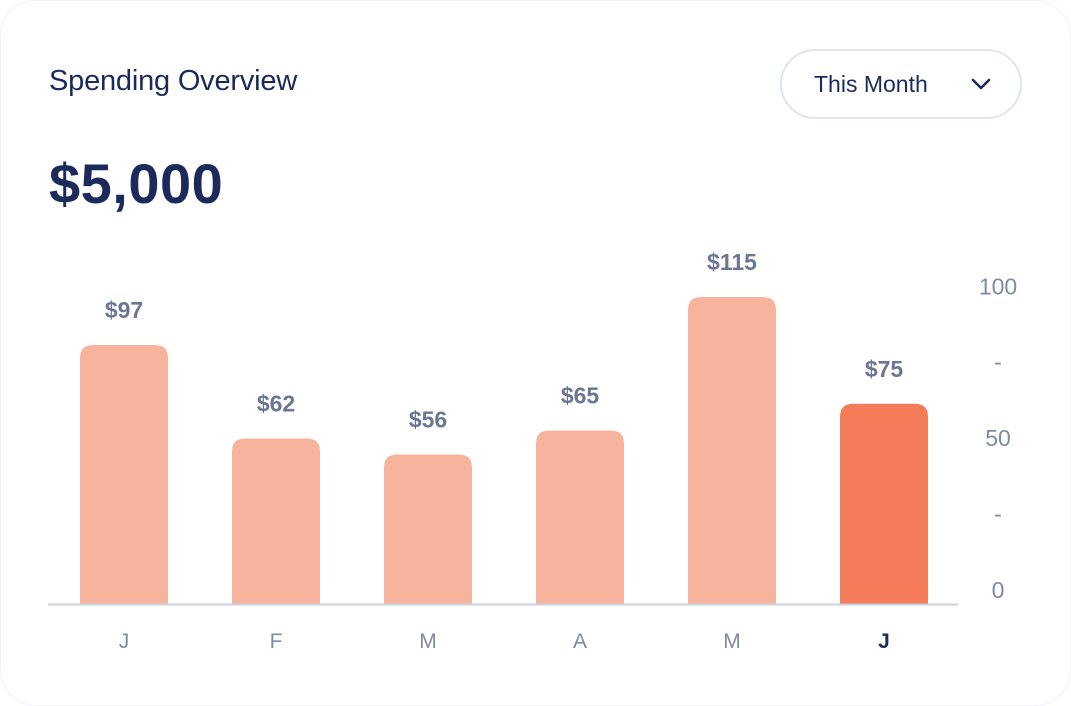  I want to click on x-tick-label-0: J, so click(124, 641).